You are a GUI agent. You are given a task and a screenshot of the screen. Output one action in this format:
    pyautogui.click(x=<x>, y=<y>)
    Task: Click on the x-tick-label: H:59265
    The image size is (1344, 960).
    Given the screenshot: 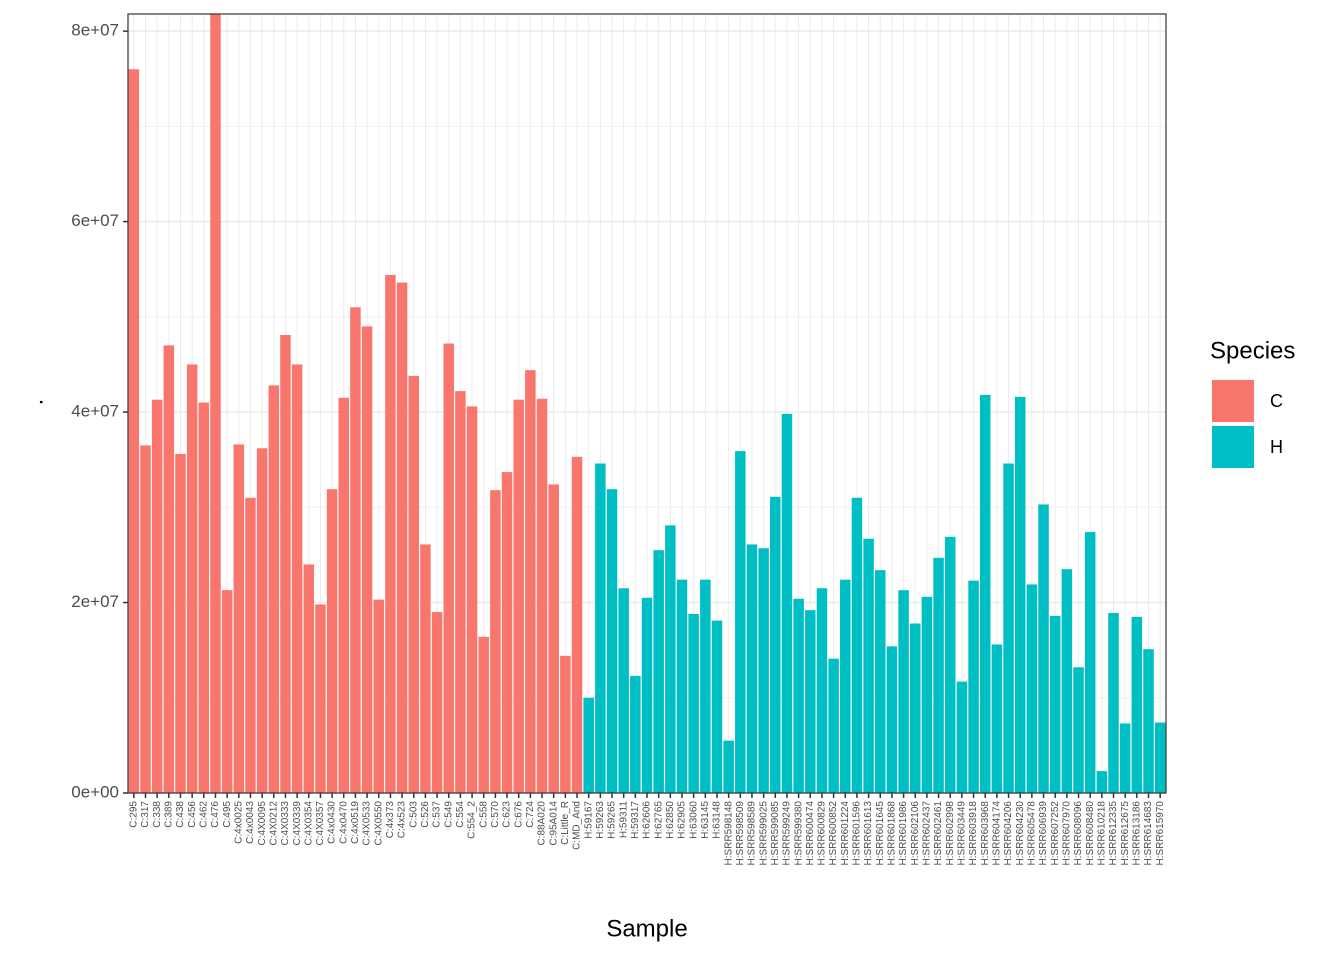 What is the action you would take?
    pyautogui.click(x=612, y=820)
    